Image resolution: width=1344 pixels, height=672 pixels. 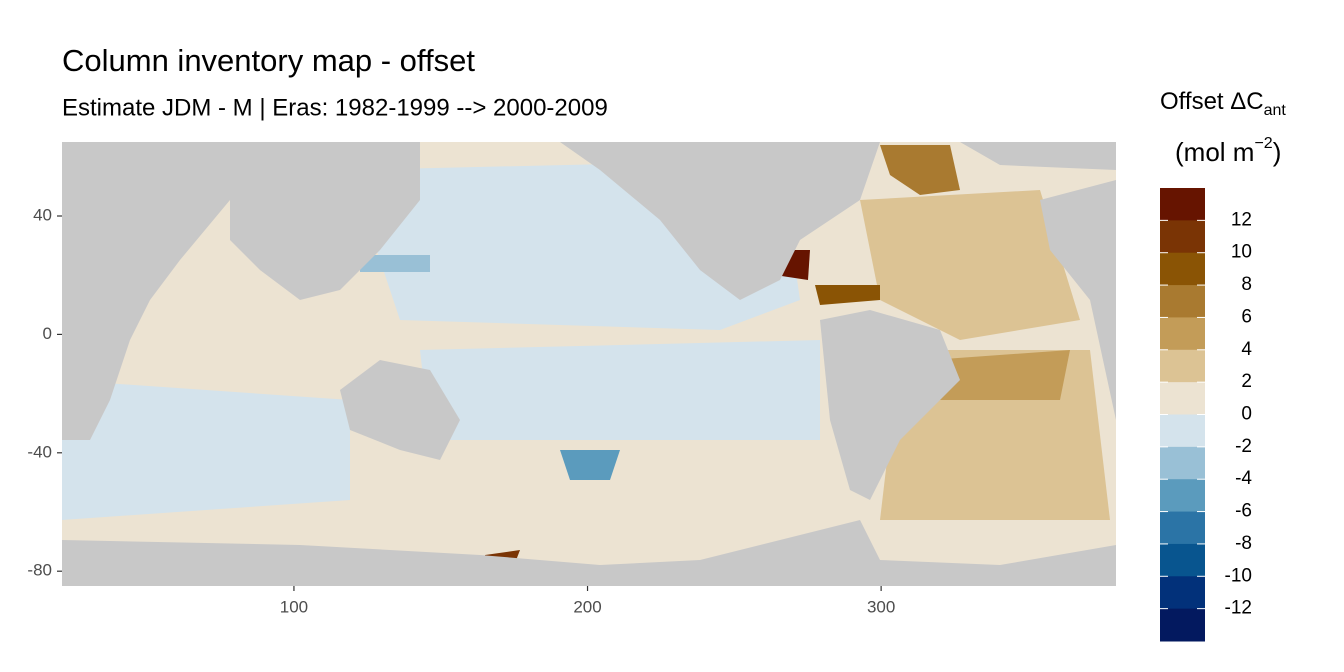 What do you see at coordinates (1277, 152) in the screenshot?
I see `legend-units-close: )` at bounding box center [1277, 152].